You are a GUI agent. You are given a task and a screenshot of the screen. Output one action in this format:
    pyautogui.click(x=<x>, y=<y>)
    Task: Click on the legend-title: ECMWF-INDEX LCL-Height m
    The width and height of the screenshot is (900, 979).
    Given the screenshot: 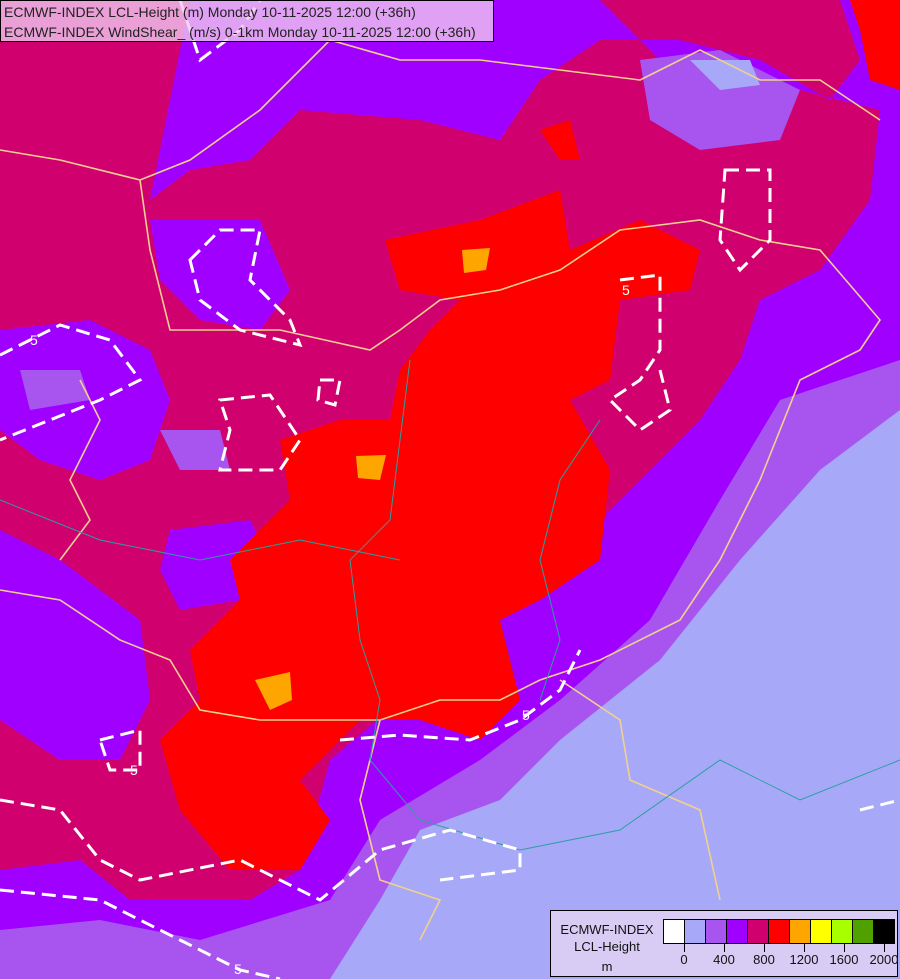 What is the action you would take?
    pyautogui.click(x=607, y=948)
    